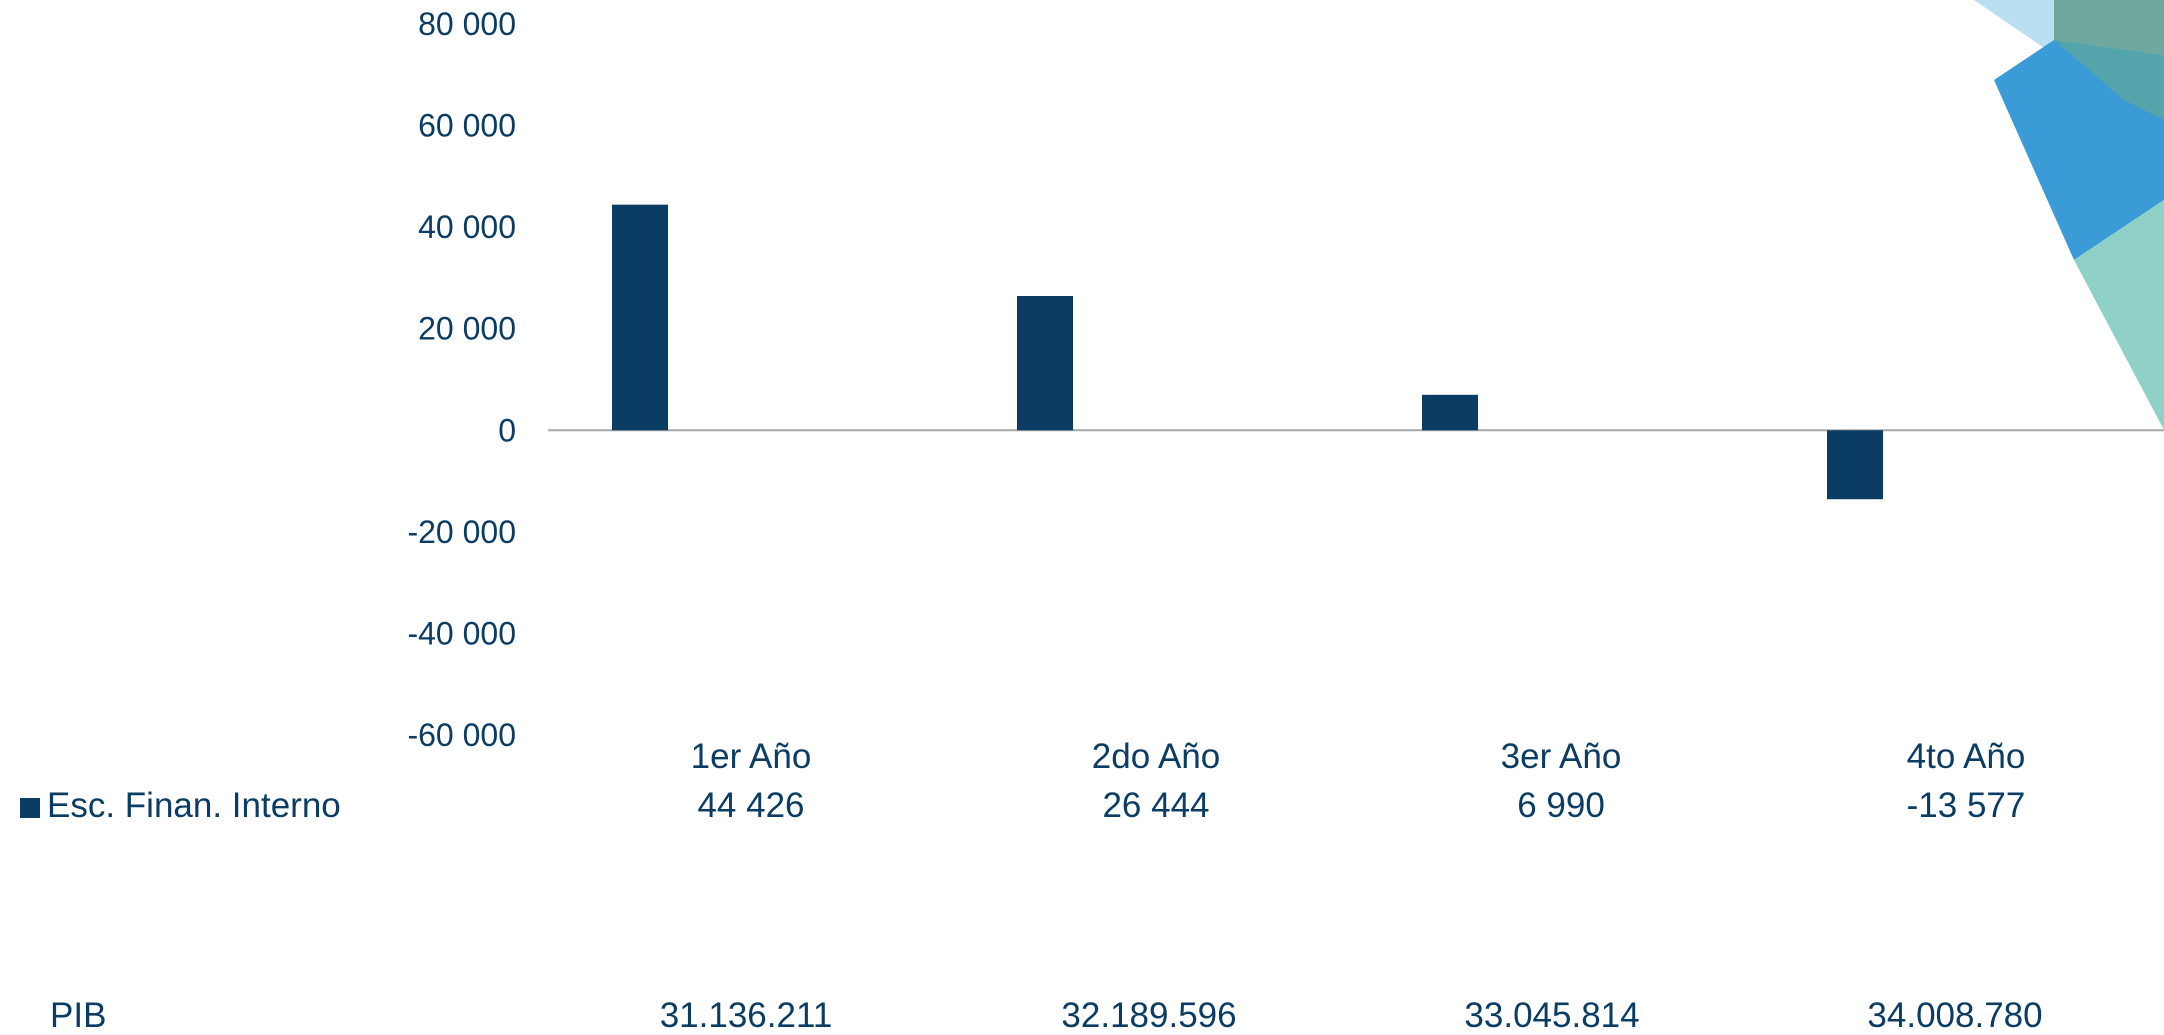  Describe the element at coordinates (1966, 756) in the screenshot. I see `category-label: 4to Año` at that location.